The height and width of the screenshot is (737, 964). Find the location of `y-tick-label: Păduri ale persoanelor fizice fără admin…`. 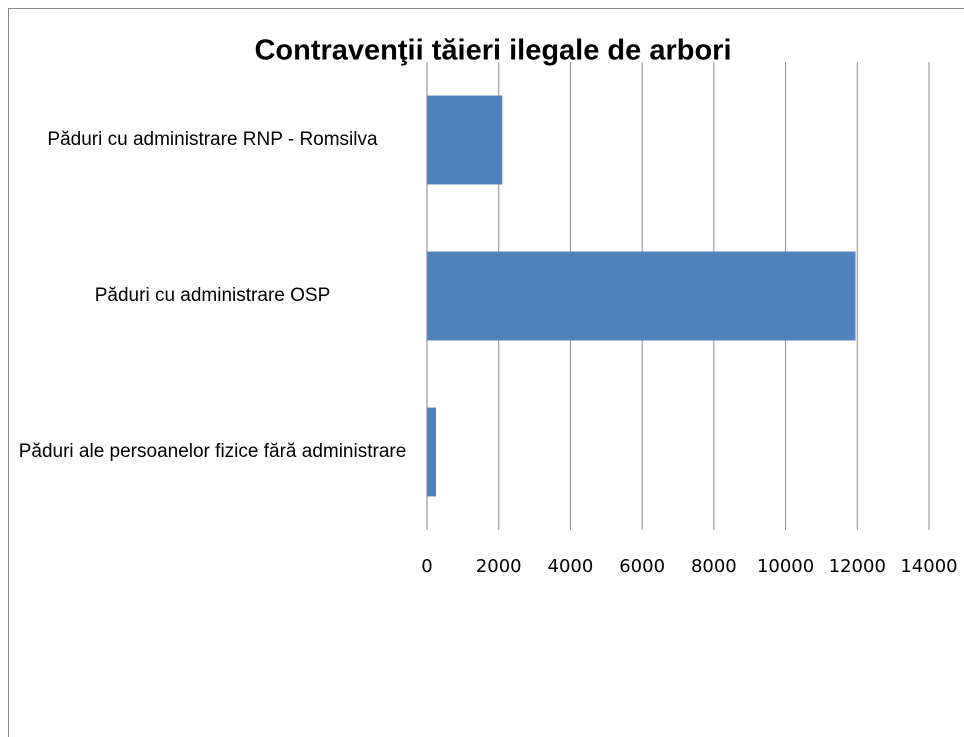

y-tick-label: Păduri ale persoanelor fizice fără admin… is located at coordinates (212, 451).